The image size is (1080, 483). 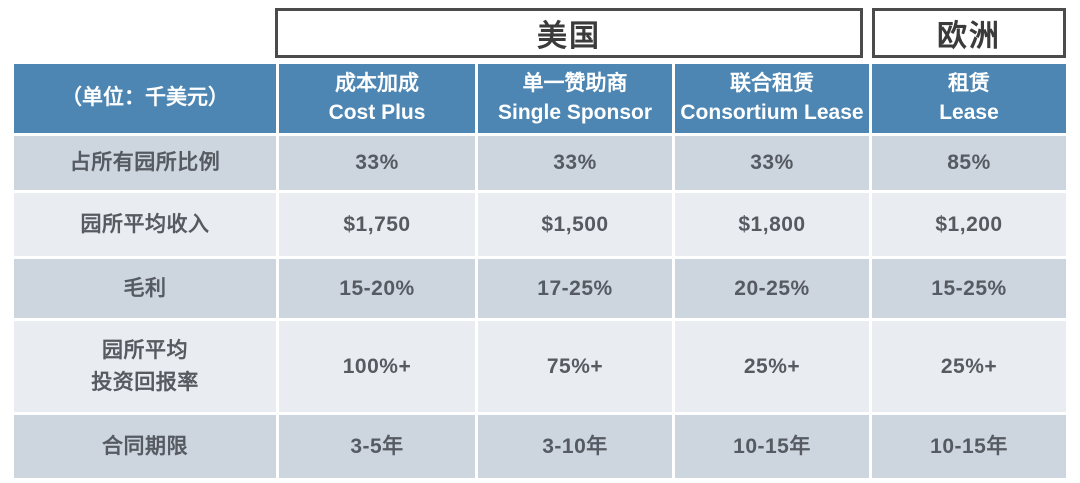 I want to click on value-cell: 85%, so click(x=969, y=163).